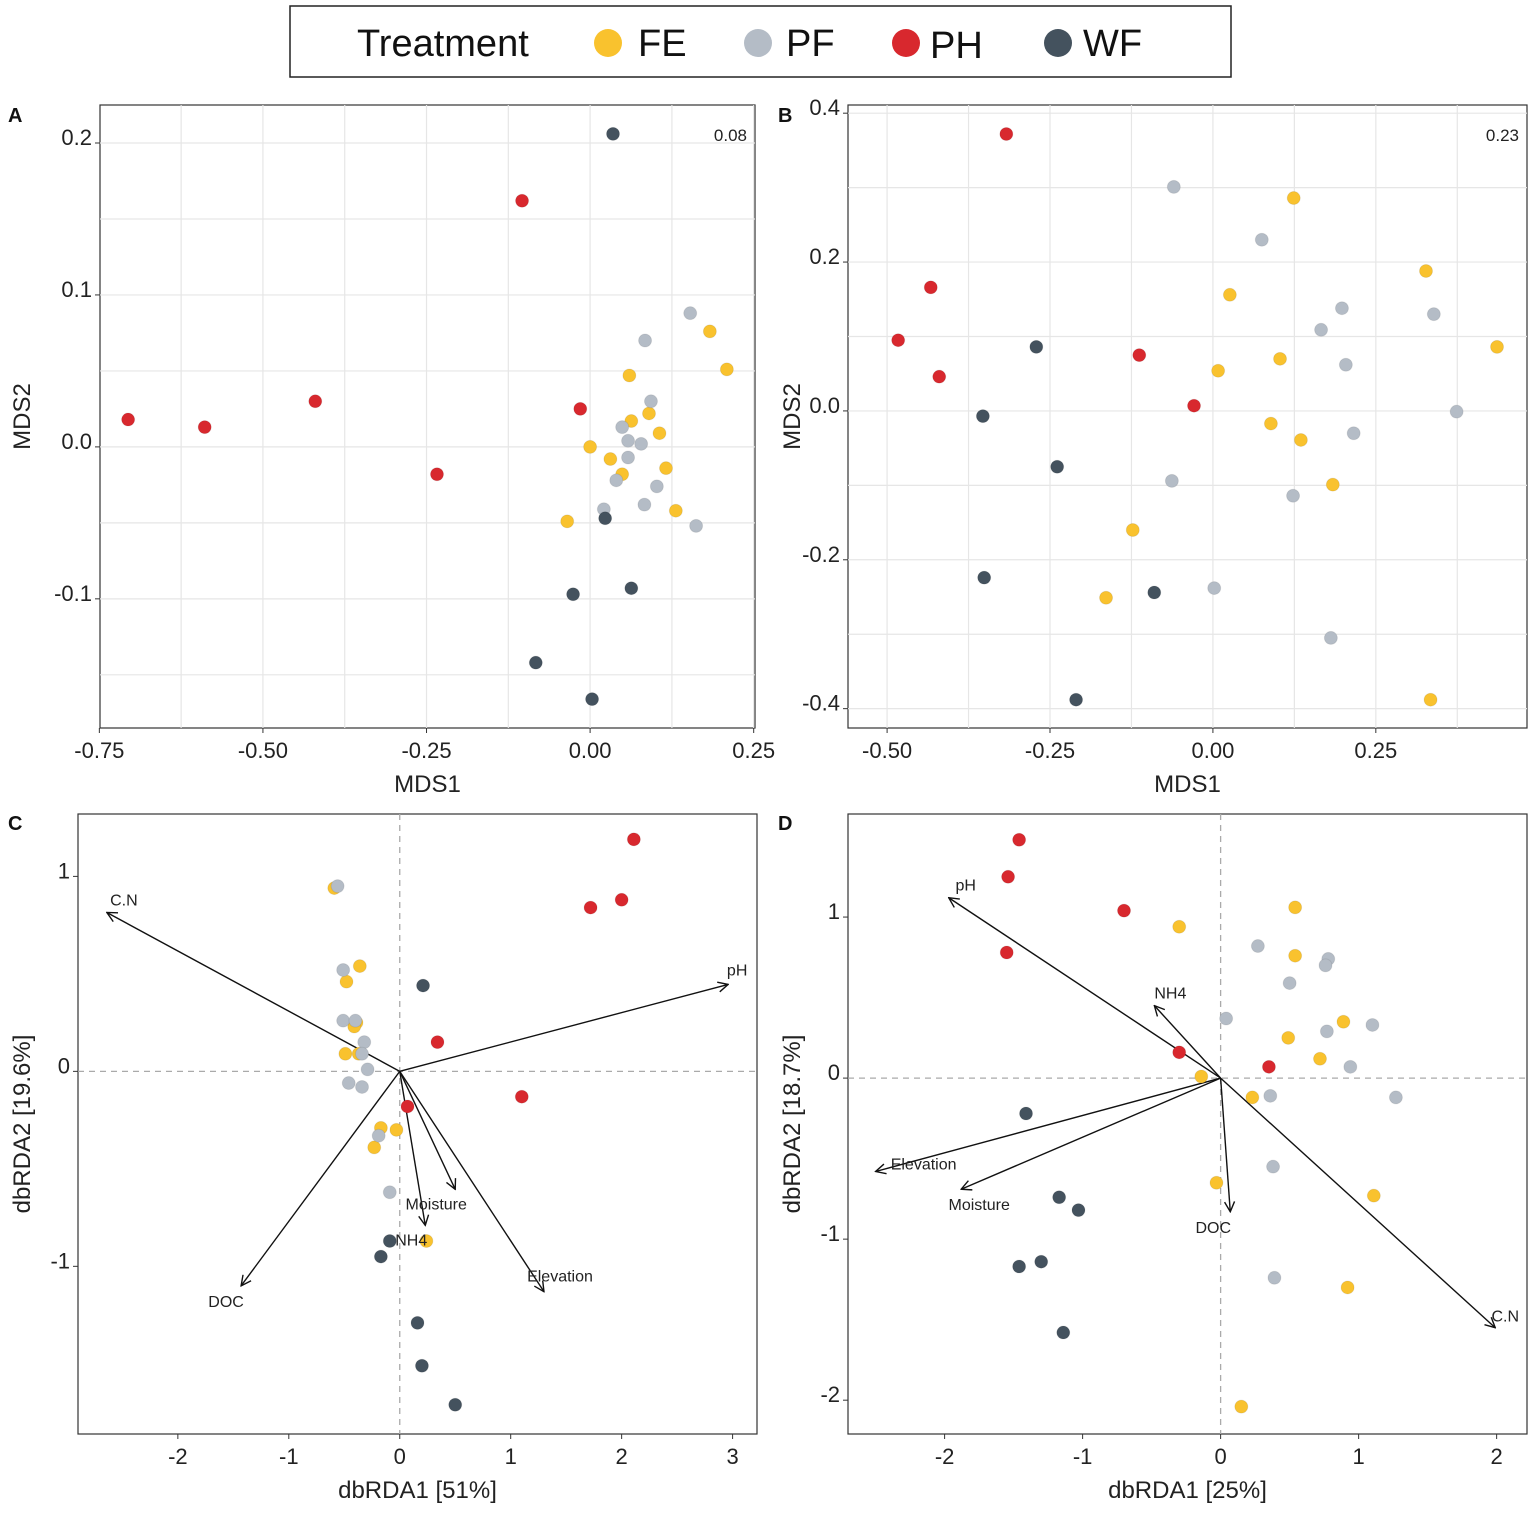 This screenshot has height=1513, width=1535. Describe the element at coordinates (60, 1260) in the screenshot. I see `y-tick-label: -1` at that location.